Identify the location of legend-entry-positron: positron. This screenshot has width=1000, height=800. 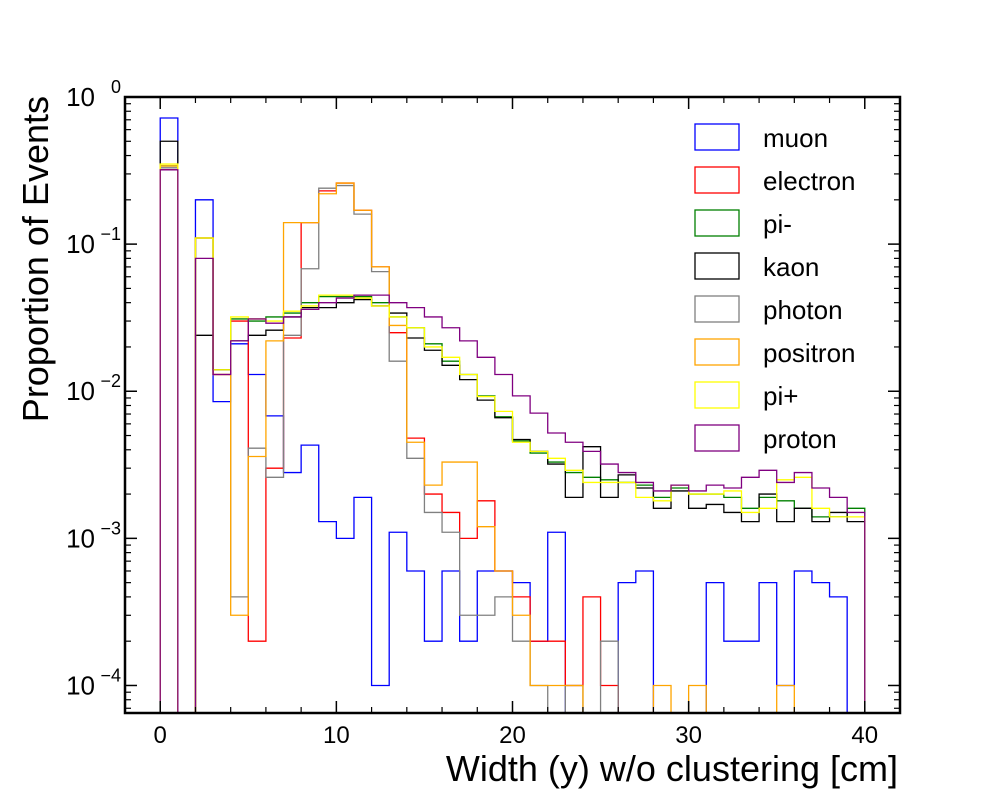
(775, 353).